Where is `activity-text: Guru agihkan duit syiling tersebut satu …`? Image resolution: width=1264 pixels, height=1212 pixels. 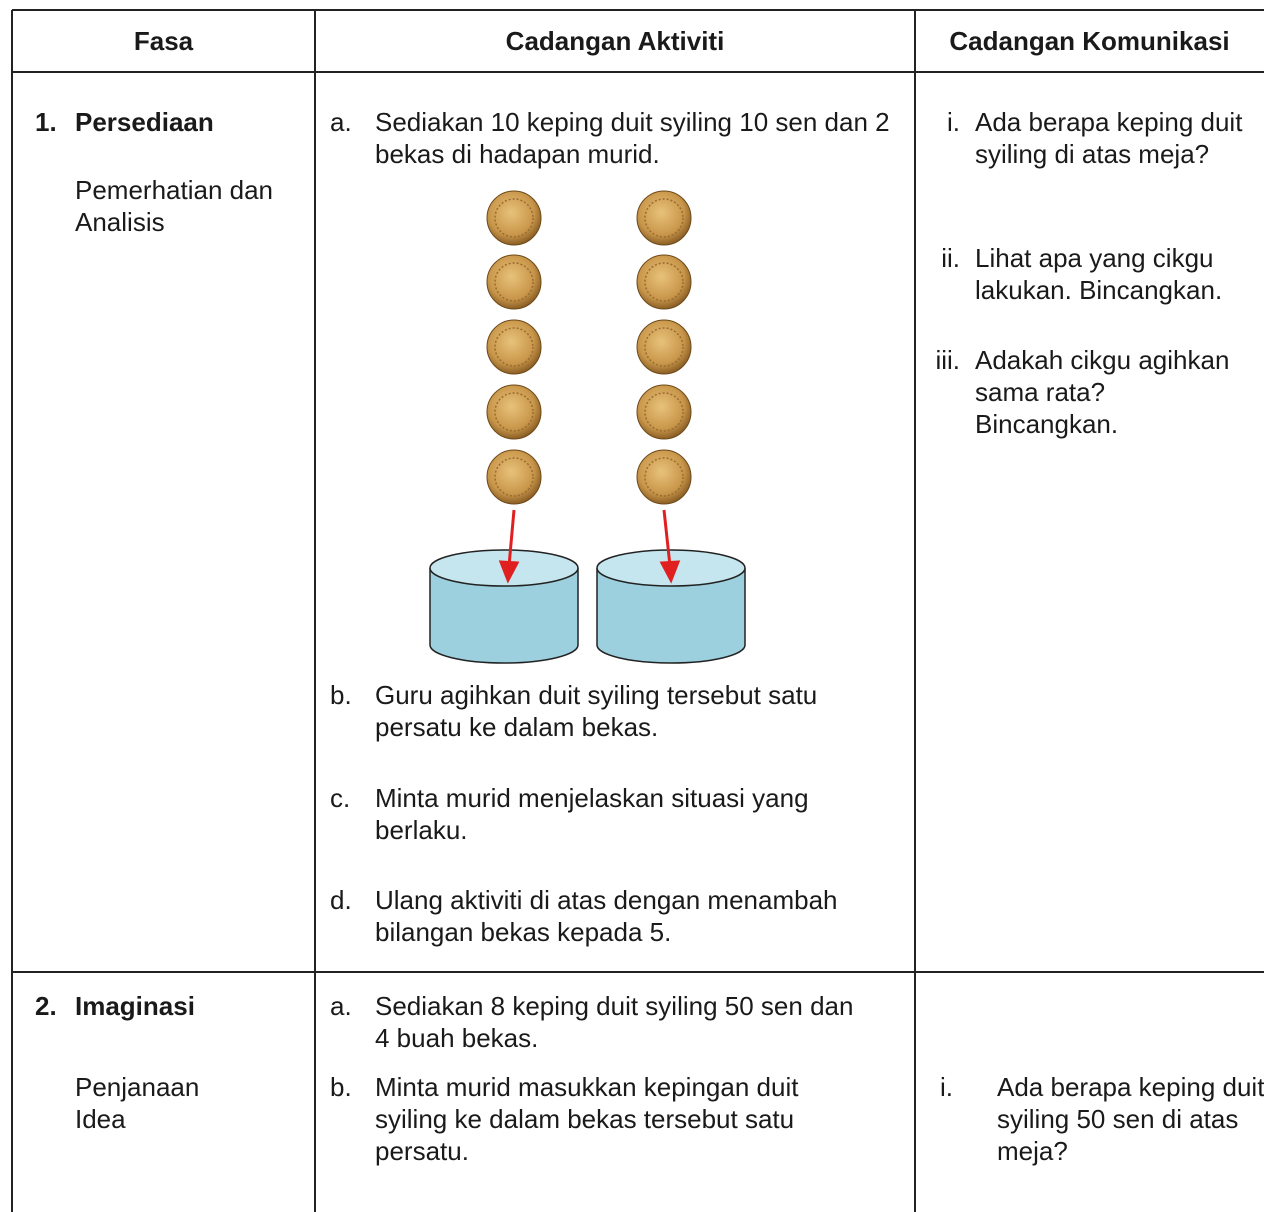 activity-text: Guru agihkan duit syiling tersebut satu … is located at coordinates (596, 711).